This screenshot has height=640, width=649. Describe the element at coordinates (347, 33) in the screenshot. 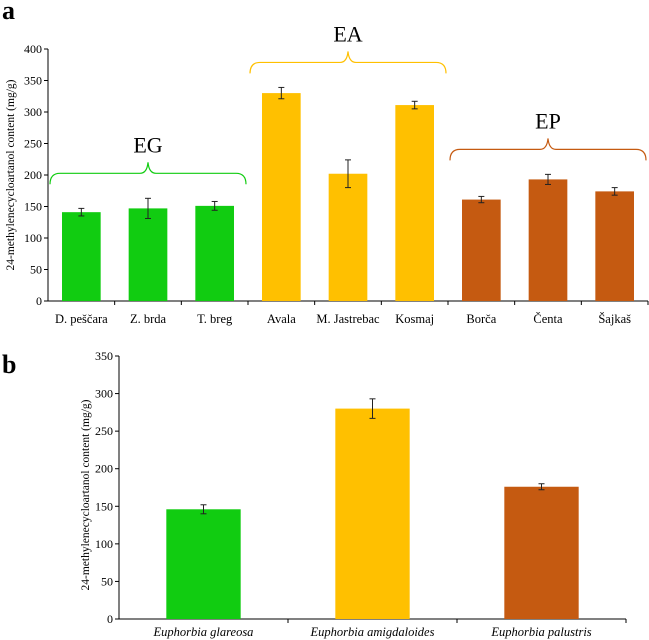

I see `group-label: EA` at that location.